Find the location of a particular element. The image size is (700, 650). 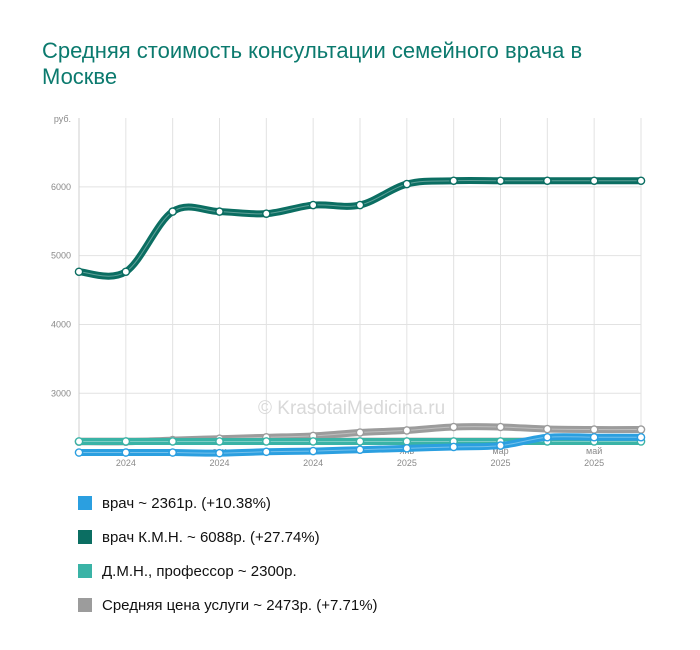

y-tick-label: 6000 is located at coordinates (61, 187).